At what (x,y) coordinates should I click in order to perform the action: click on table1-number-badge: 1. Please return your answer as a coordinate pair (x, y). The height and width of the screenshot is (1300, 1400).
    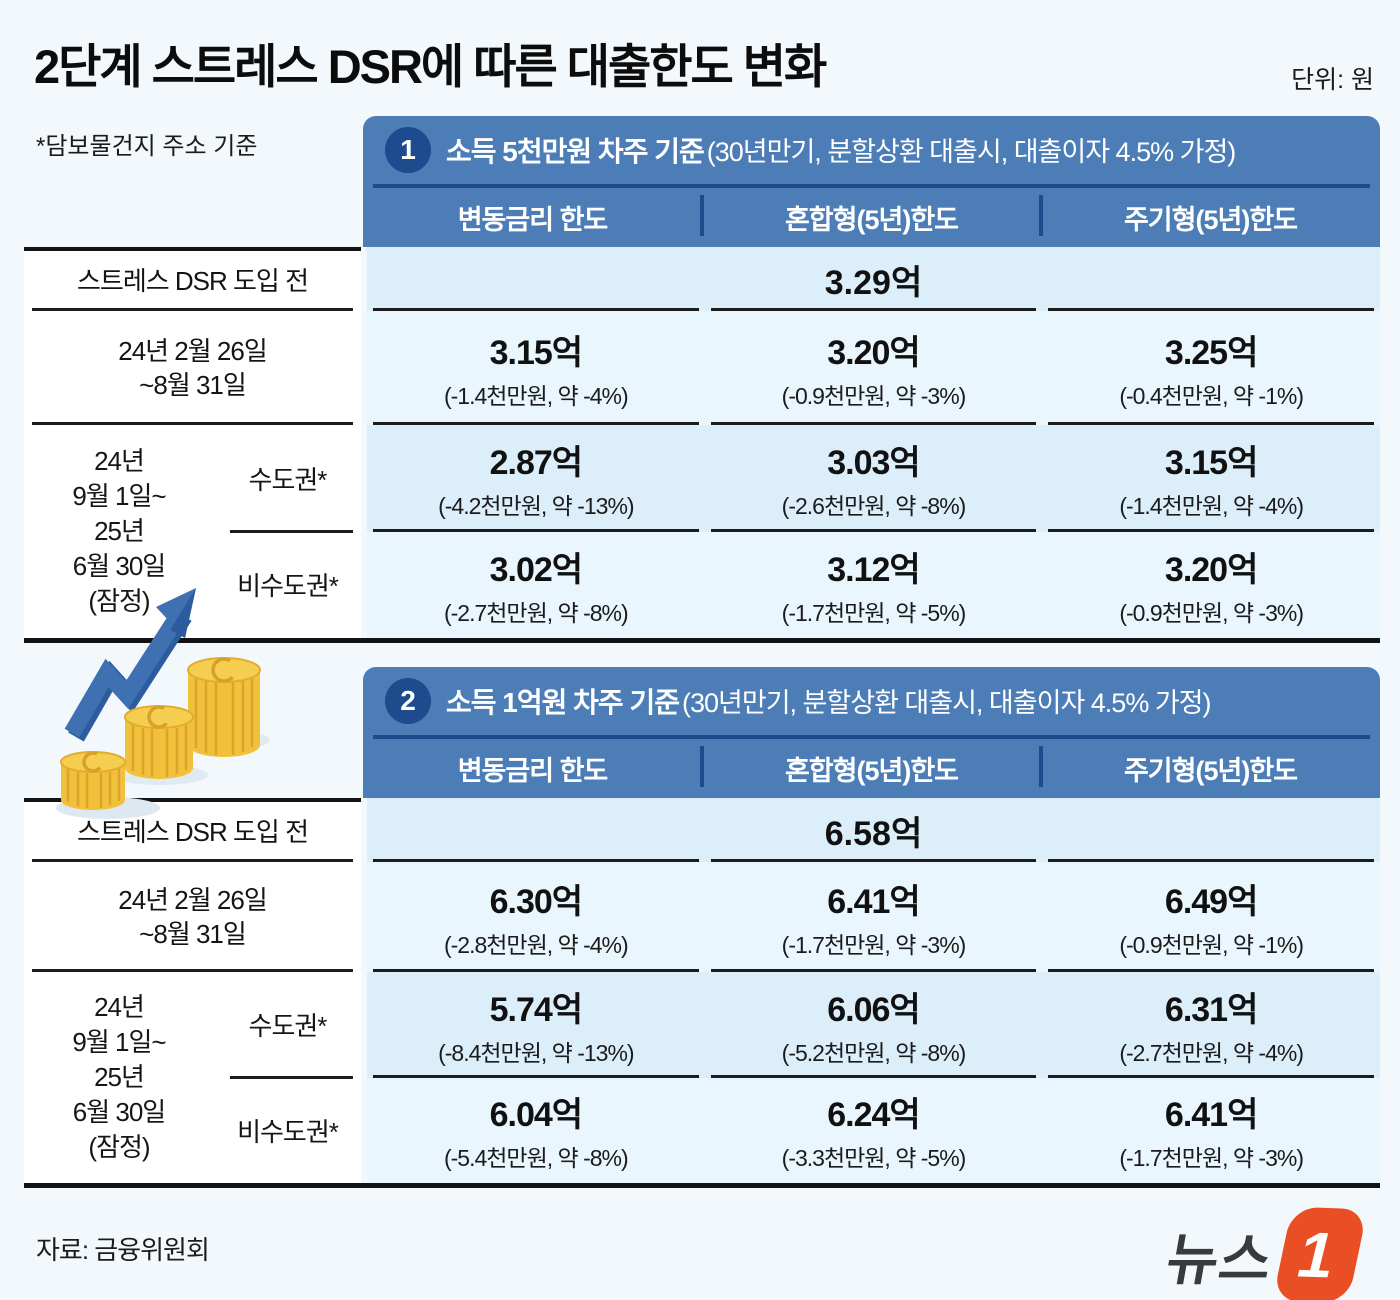
    Looking at the image, I should click on (408, 150).